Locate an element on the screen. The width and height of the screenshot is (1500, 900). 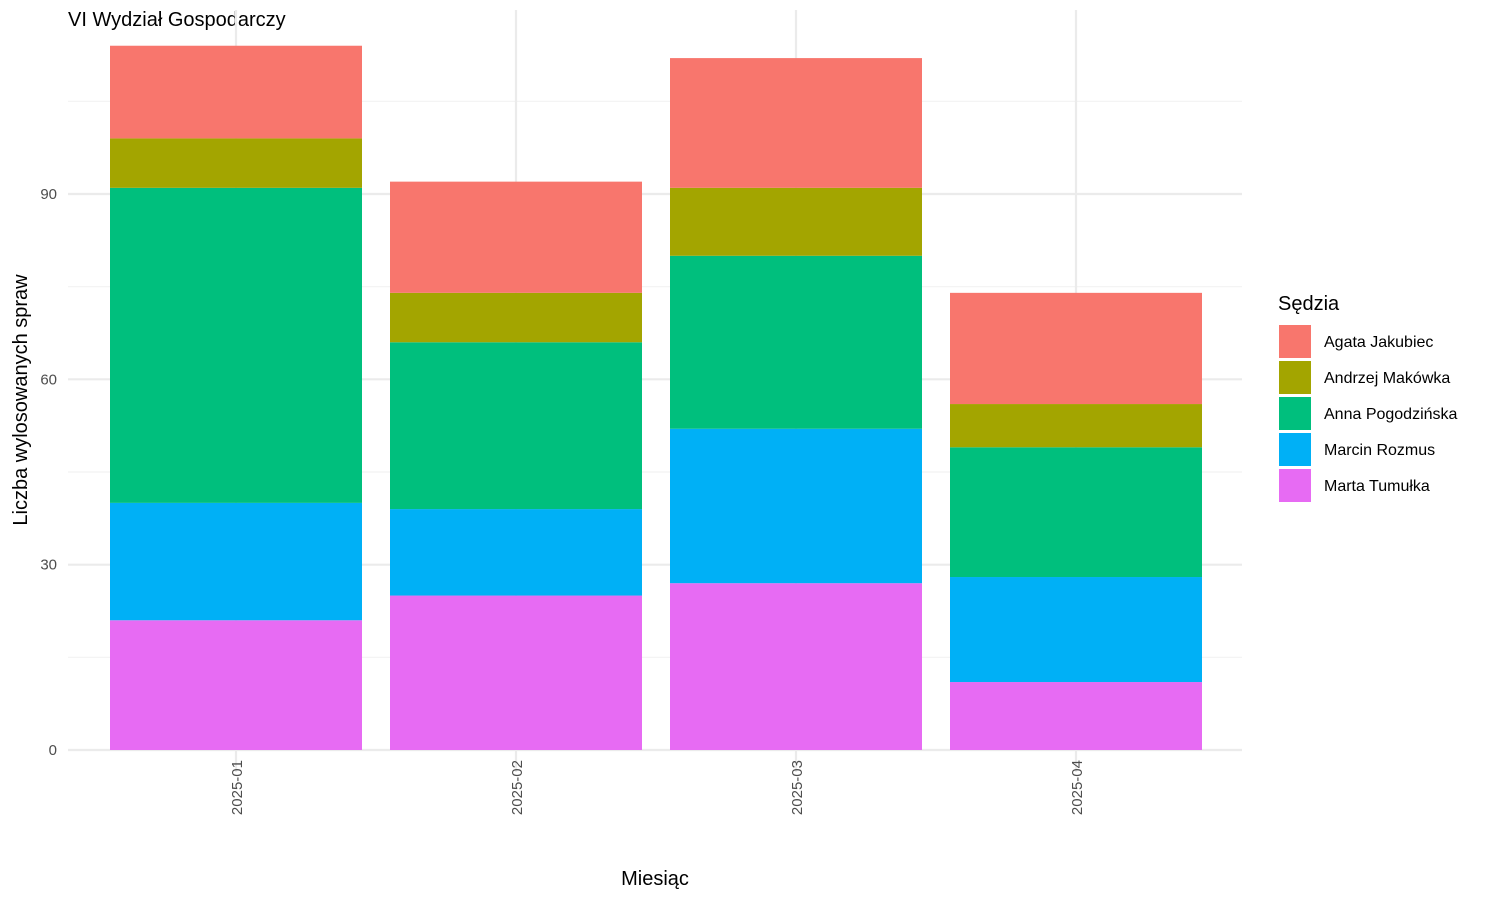
y-tick-label: 90 is located at coordinates (48, 194).